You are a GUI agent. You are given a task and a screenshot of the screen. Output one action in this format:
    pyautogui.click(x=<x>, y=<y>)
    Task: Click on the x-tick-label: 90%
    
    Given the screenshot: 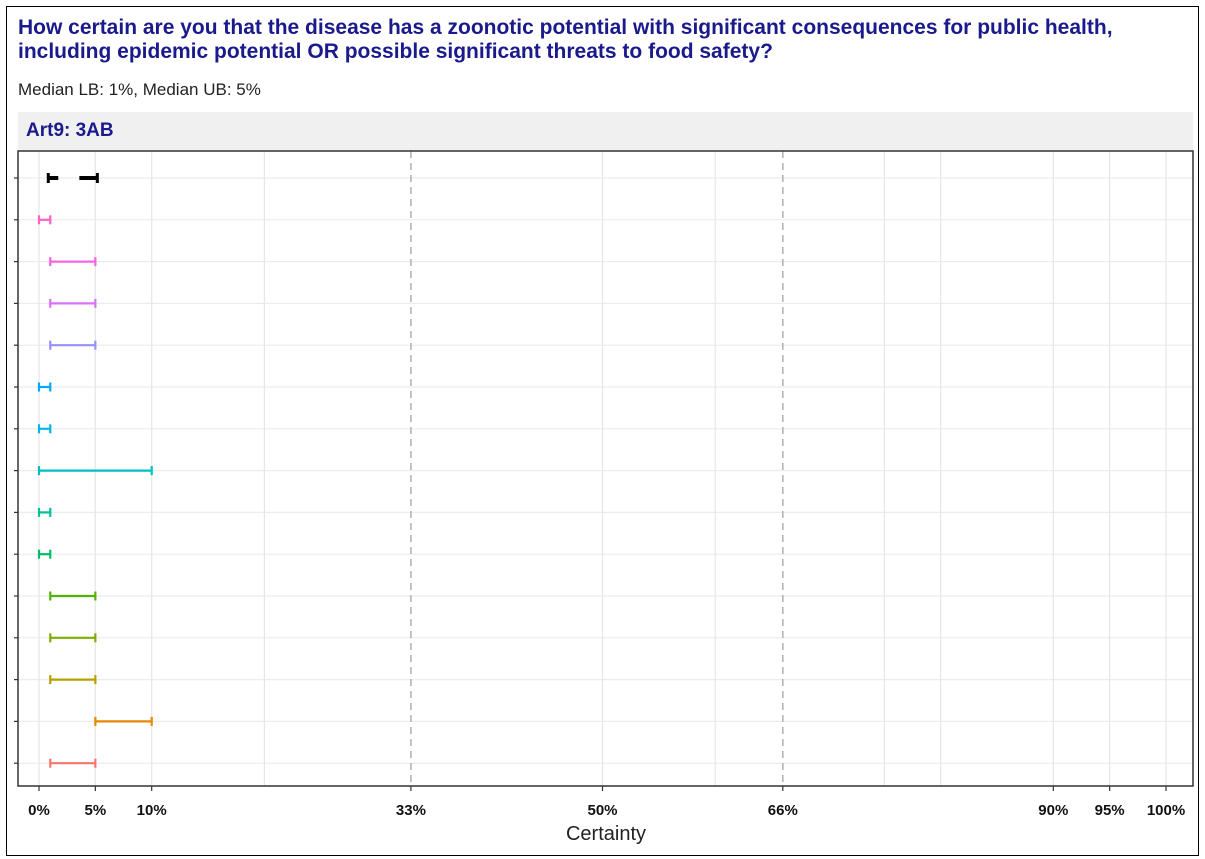 What is the action you would take?
    pyautogui.click(x=1053, y=810)
    